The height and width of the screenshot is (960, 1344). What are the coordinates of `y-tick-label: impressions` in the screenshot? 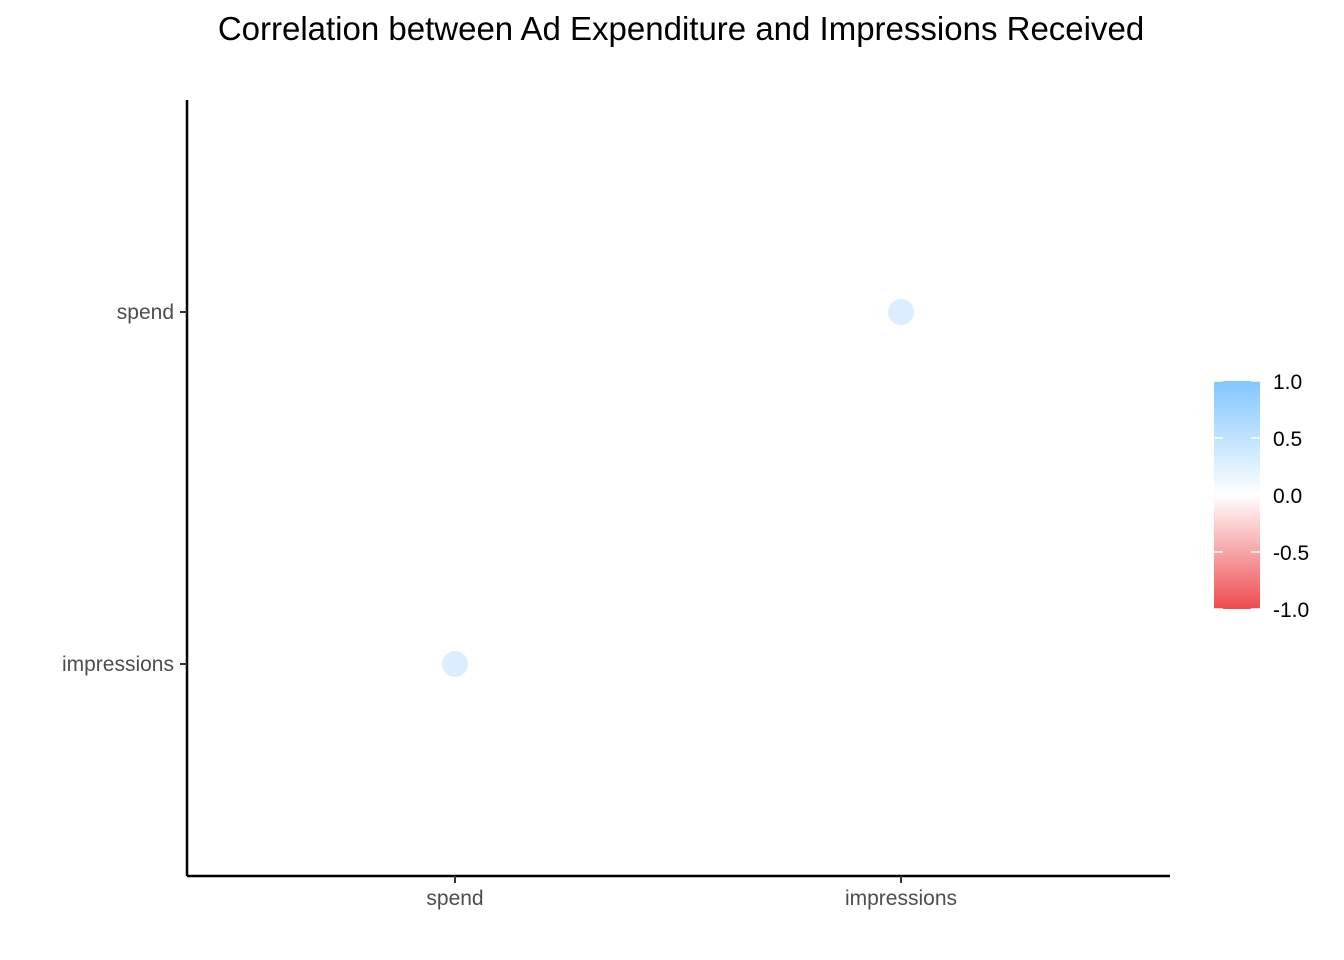 It's located at (118, 664).